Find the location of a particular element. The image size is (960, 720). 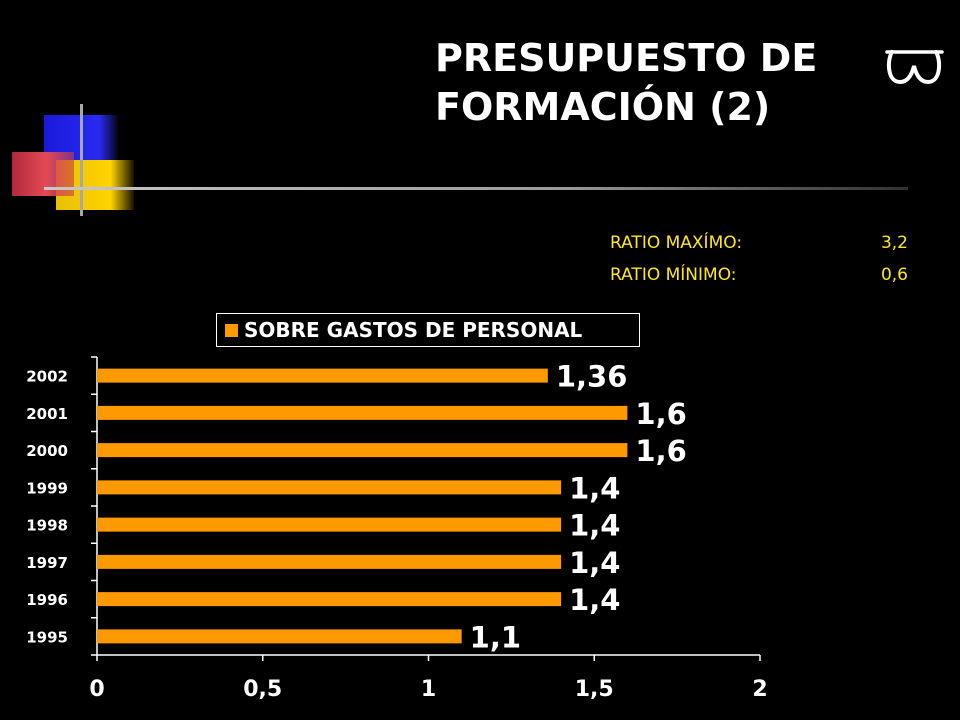

slide-title: PRESUPUESTO DE FORMACIÓN (2) is located at coordinates (626, 83).